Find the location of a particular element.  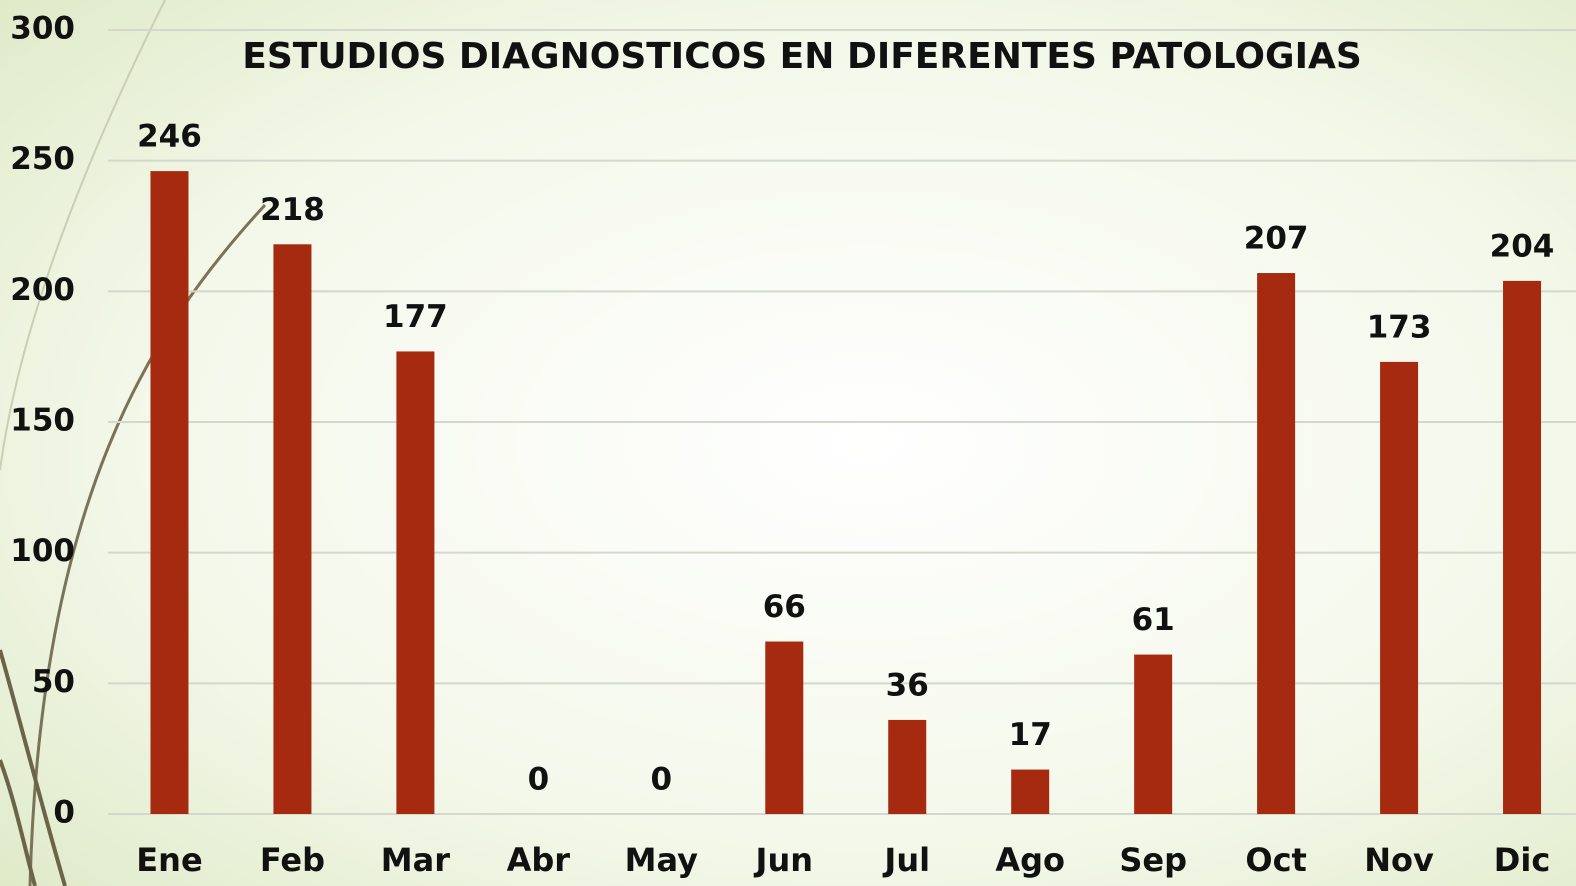

data-label: 66 is located at coordinates (784, 607).